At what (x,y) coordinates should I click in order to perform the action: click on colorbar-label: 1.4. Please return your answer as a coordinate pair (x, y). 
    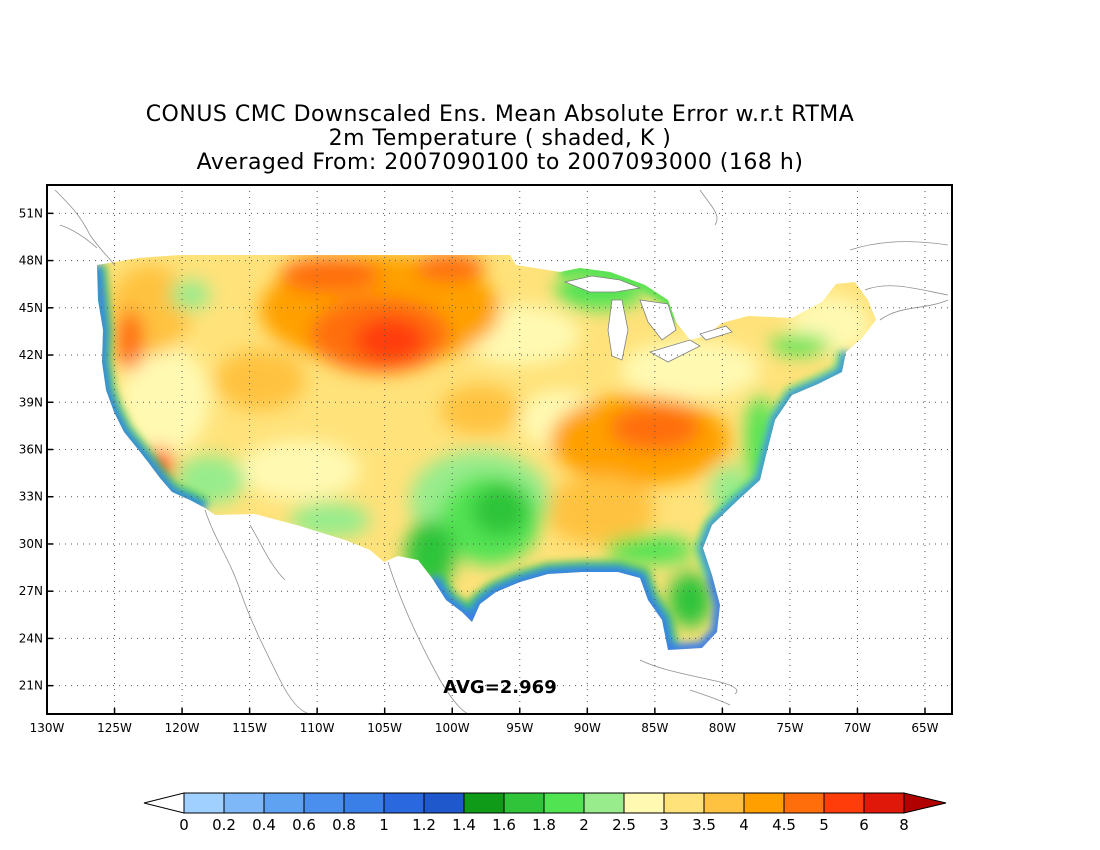
    Looking at the image, I should click on (464, 825).